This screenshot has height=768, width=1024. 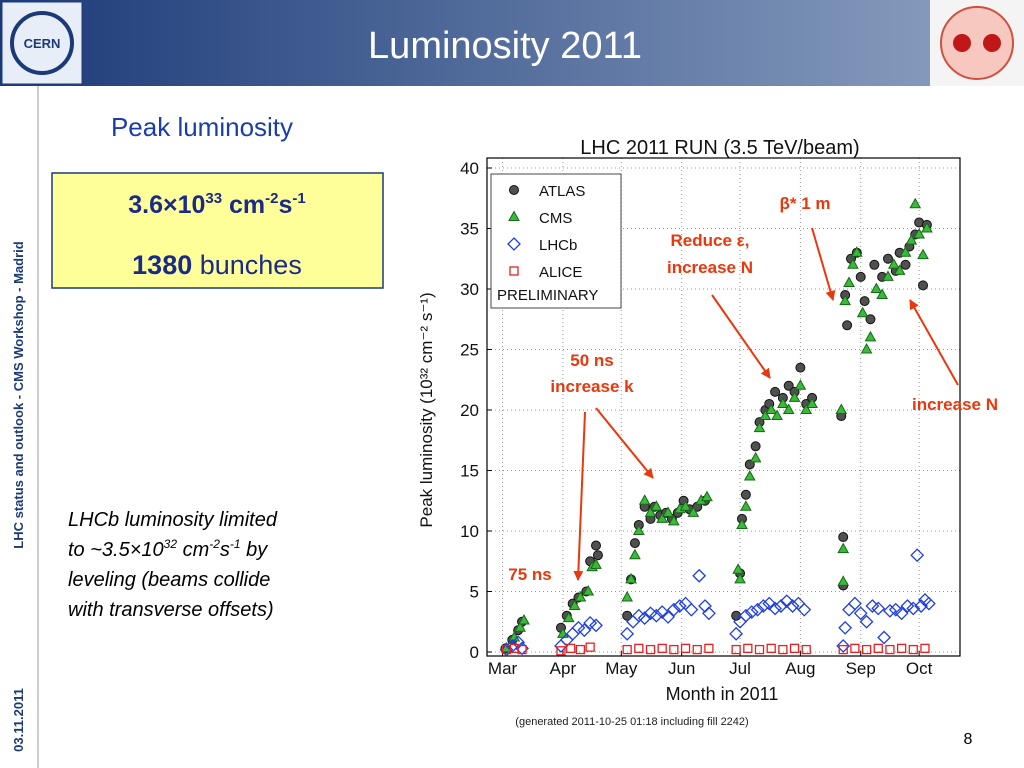 I want to click on x-tick-label: Aug, so click(x=800, y=668).